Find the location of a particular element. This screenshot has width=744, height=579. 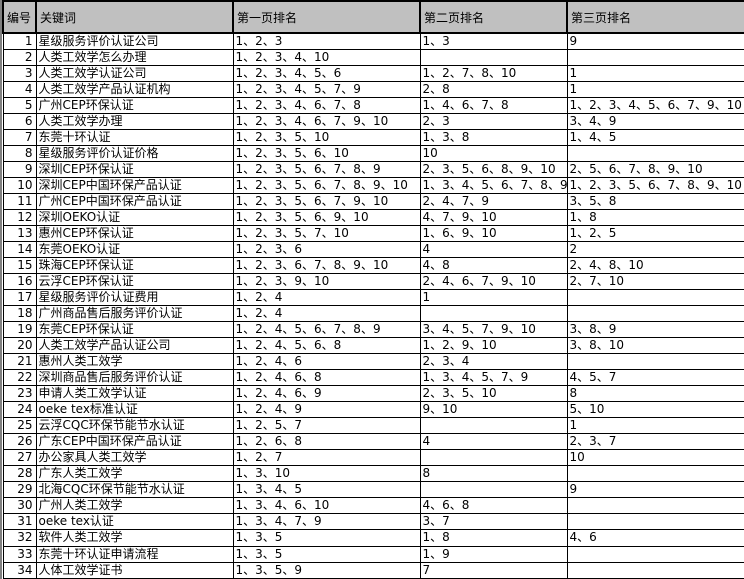

cell-page3-rank: 3、8、9 is located at coordinates (655, 330).